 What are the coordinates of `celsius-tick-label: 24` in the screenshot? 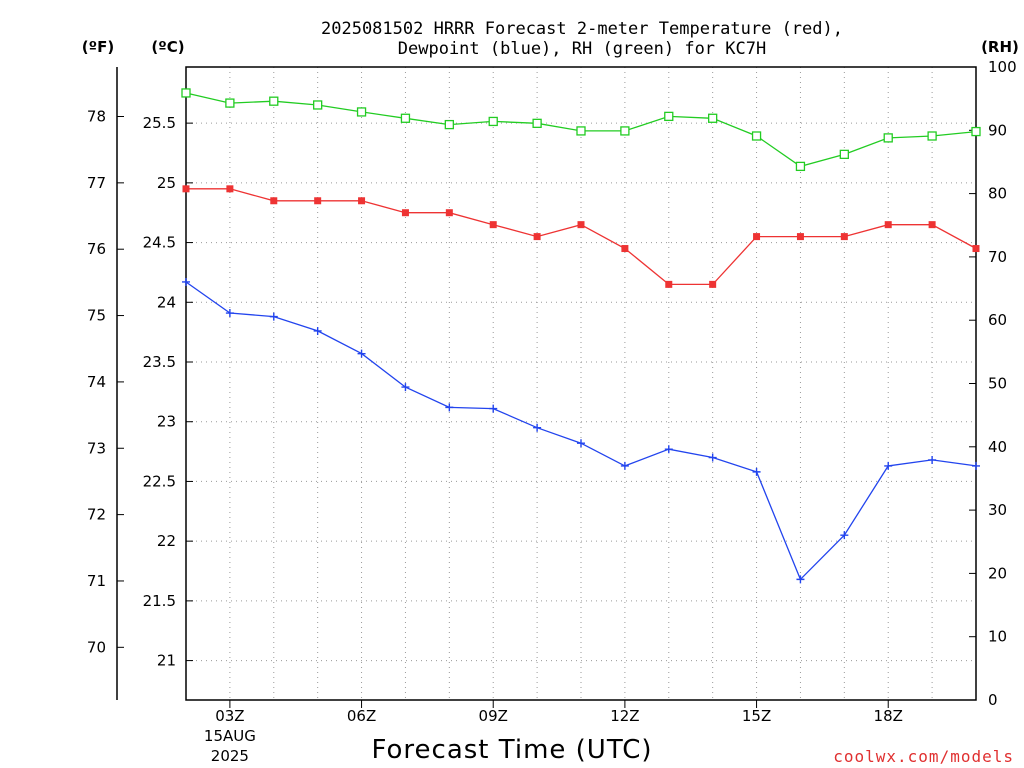 It's located at (166, 302).